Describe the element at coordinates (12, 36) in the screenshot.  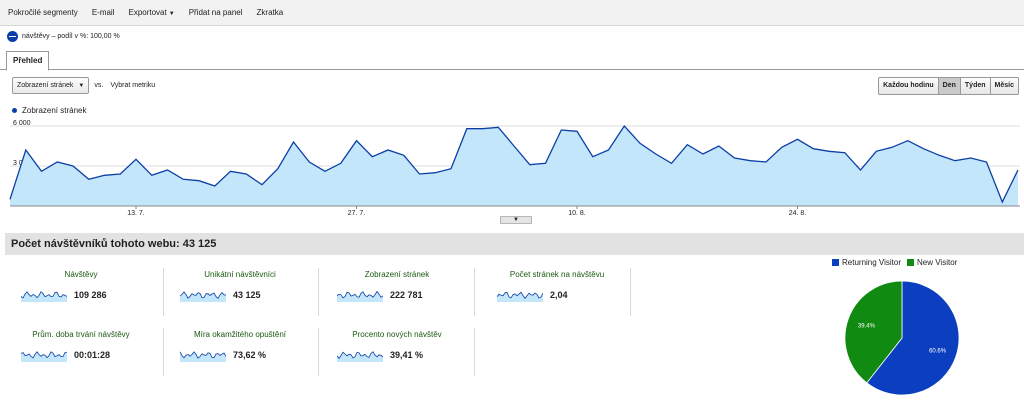
I see `segment-pie-icon` at that location.